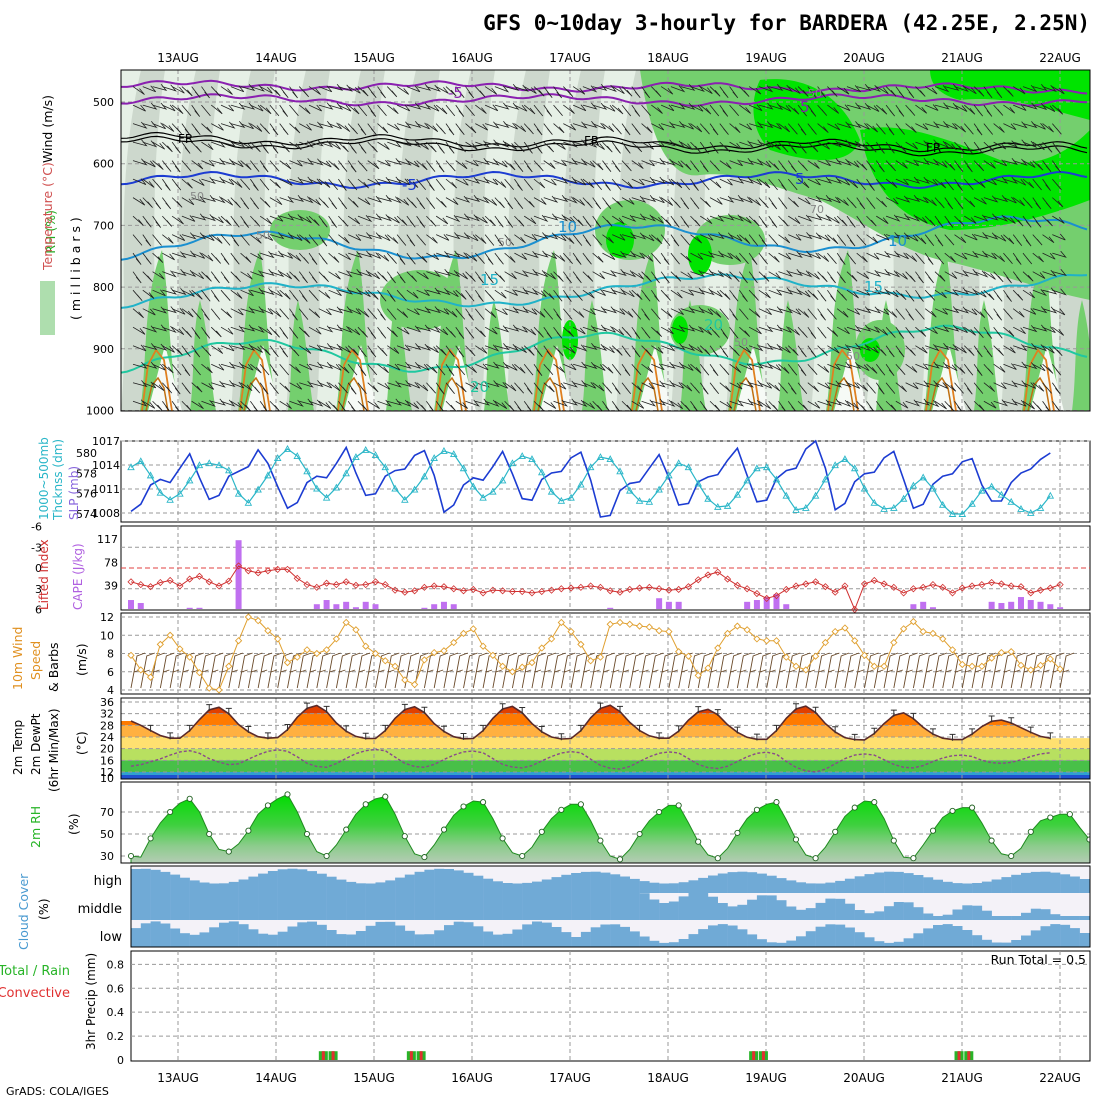 Image resolution: width=1100 pixels, height=1100 pixels. What do you see at coordinates (336, 606) in the screenshot?
I see `cape-bar` at bounding box center [336, 606].